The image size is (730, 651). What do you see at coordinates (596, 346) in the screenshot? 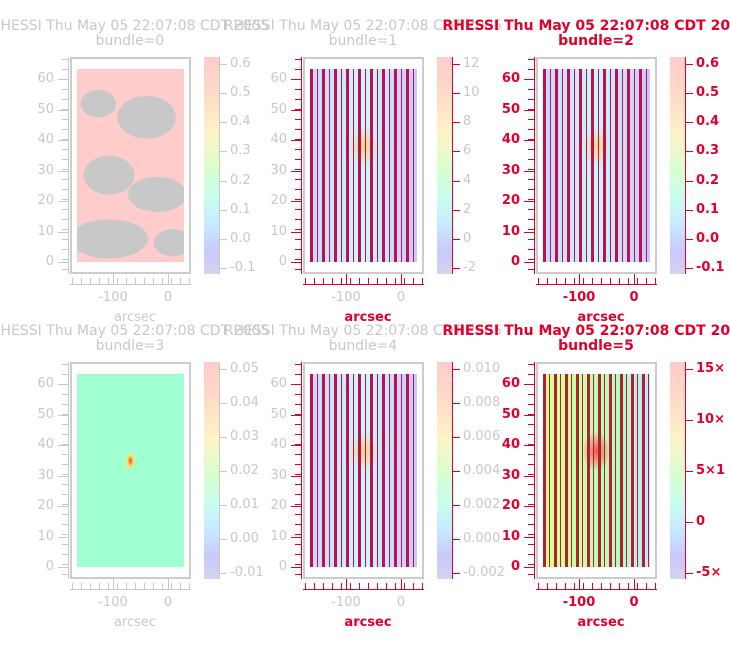
I see `chart-subtitle: bundle=5` at bounding box center [596, 346].